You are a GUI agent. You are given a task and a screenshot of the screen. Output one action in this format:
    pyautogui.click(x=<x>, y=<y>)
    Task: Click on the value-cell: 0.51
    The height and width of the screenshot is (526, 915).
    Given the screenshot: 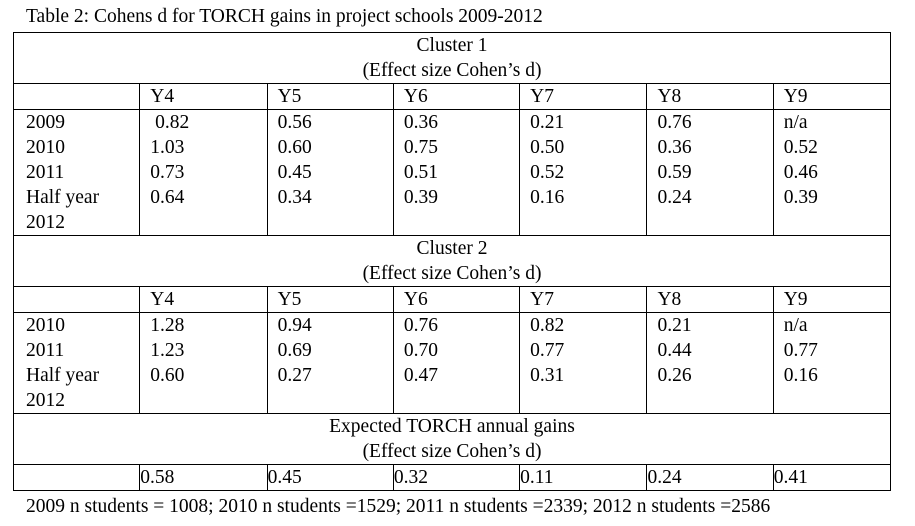 What is the action you would take?
    pyautogui.click(x=420, y=172)
    